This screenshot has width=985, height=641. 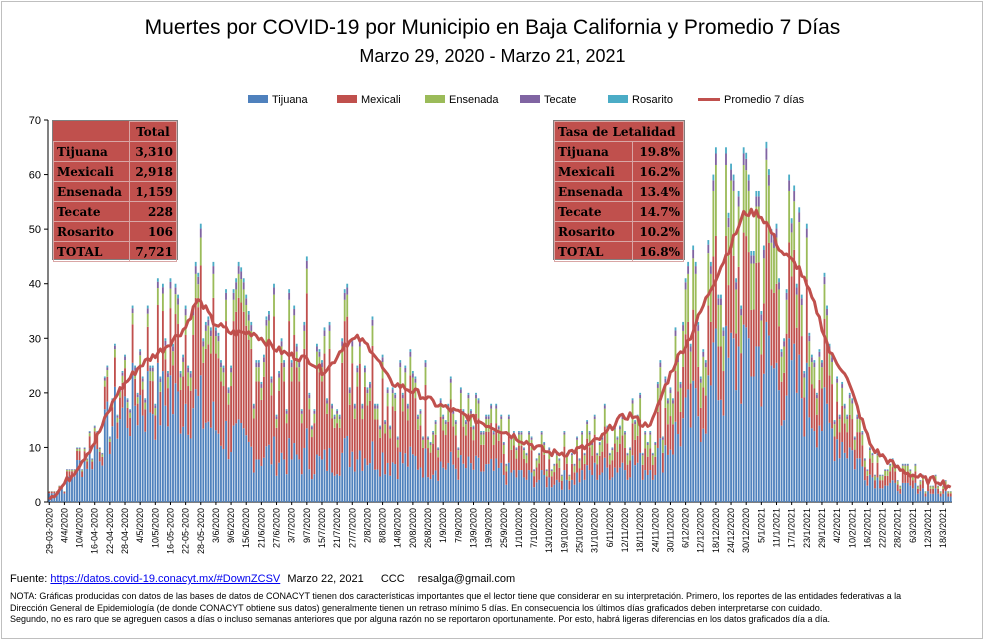 What do you see at coordinates (709, 99) in the screenshot?
I see `legend-line-promedio` at bounding box center [709, 99].